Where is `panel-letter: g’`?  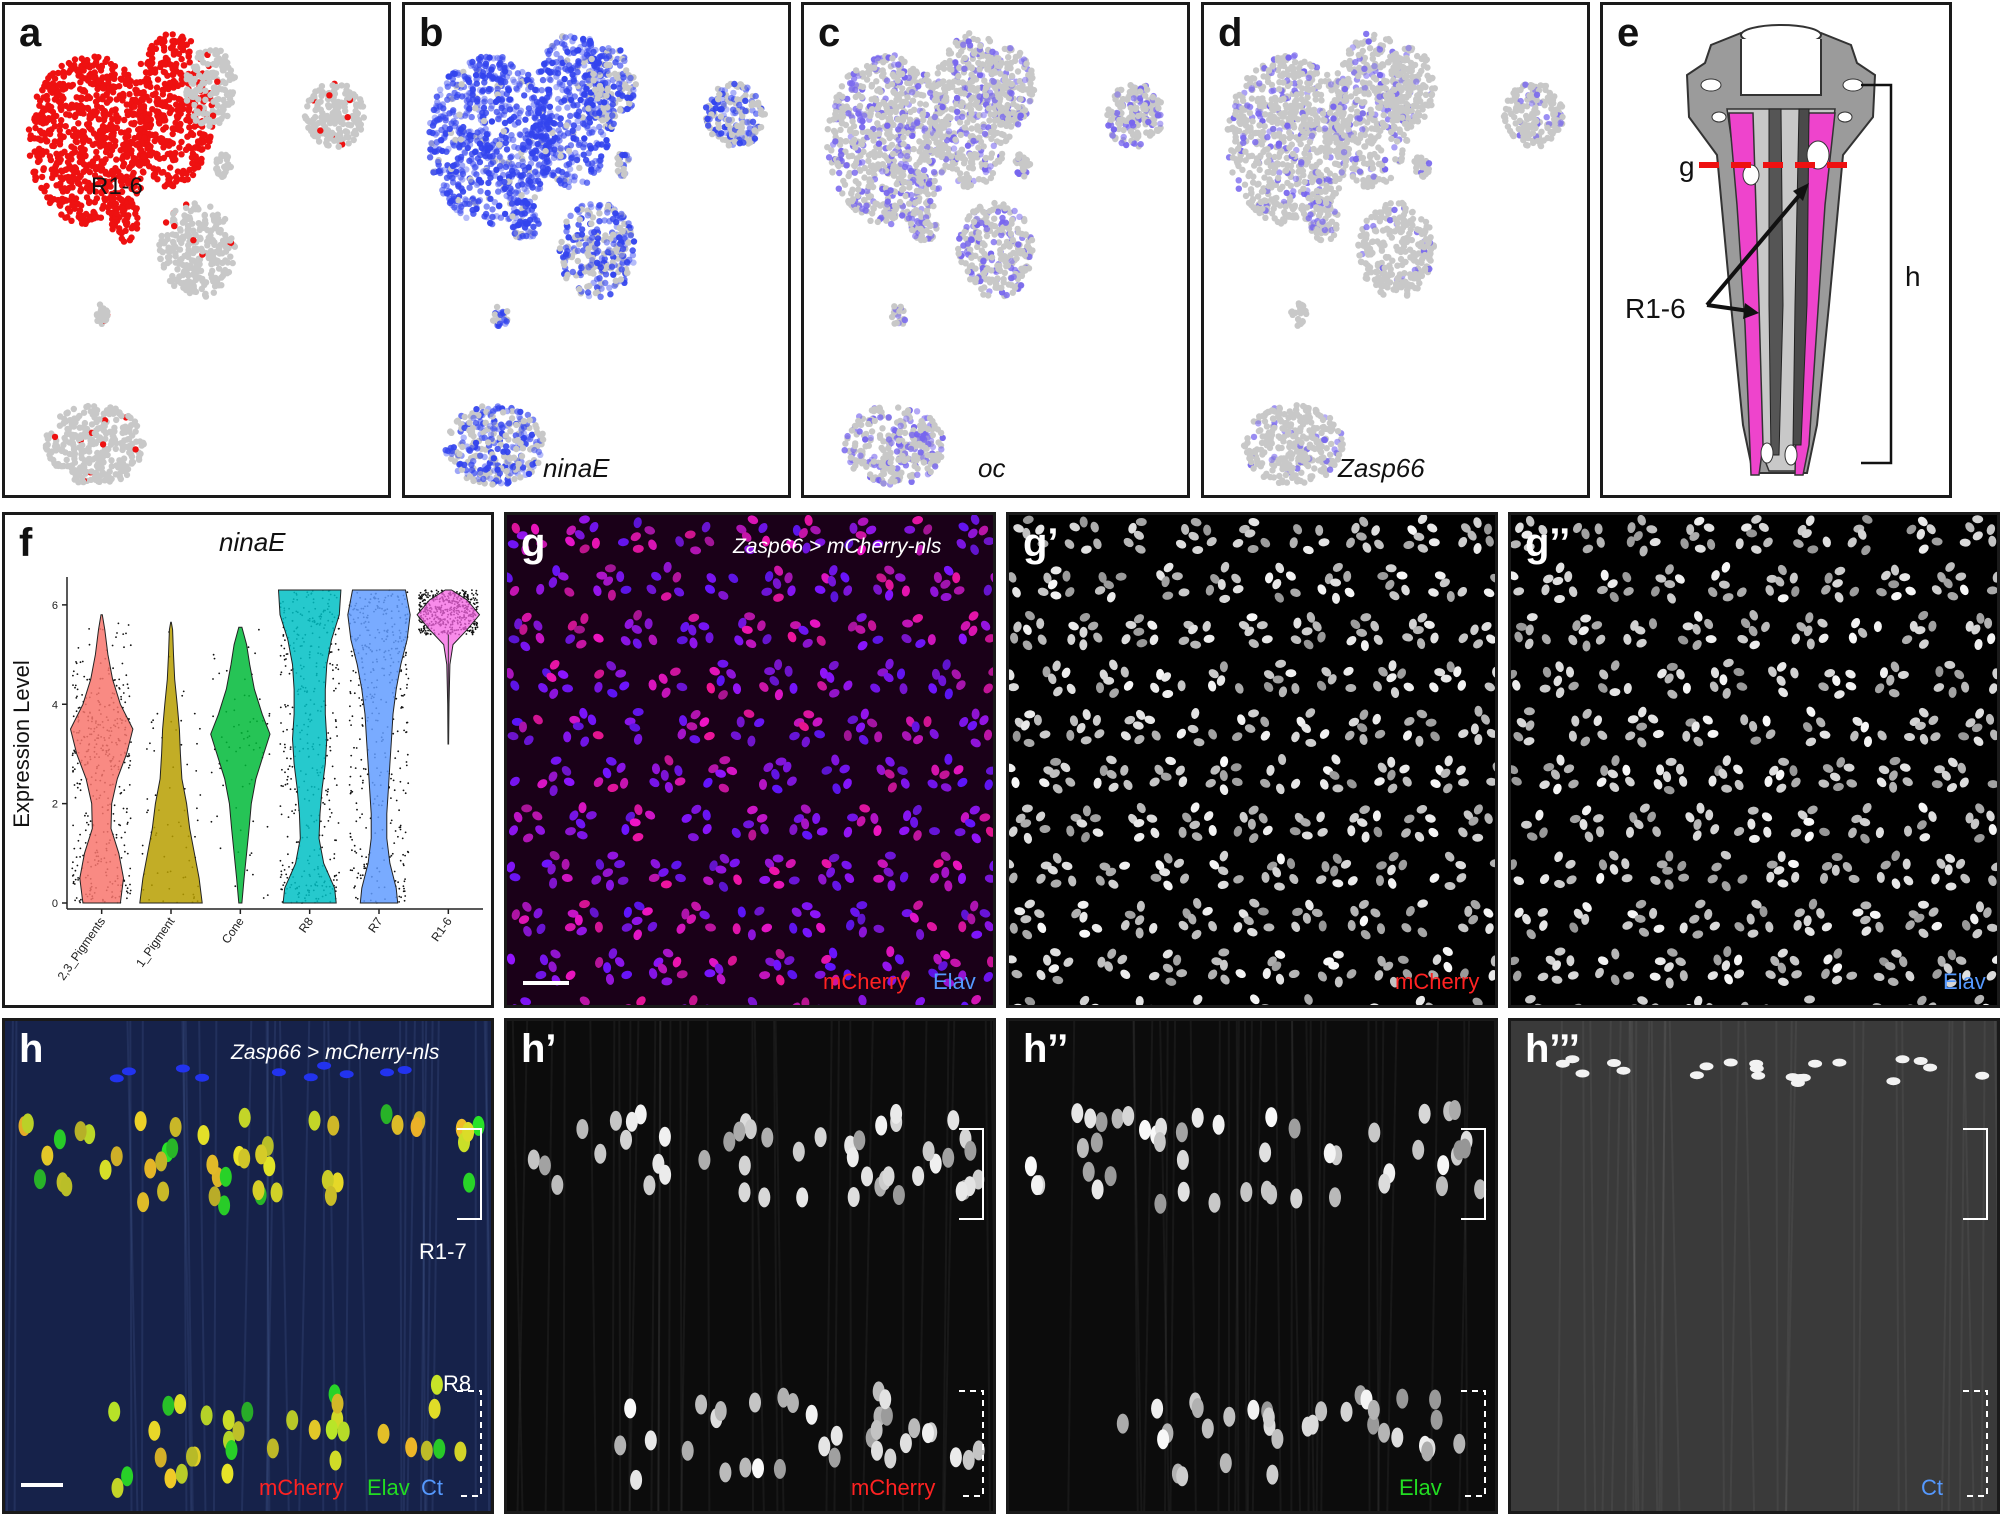 panel-letter: g’ is located at coordinates (1041, 543).